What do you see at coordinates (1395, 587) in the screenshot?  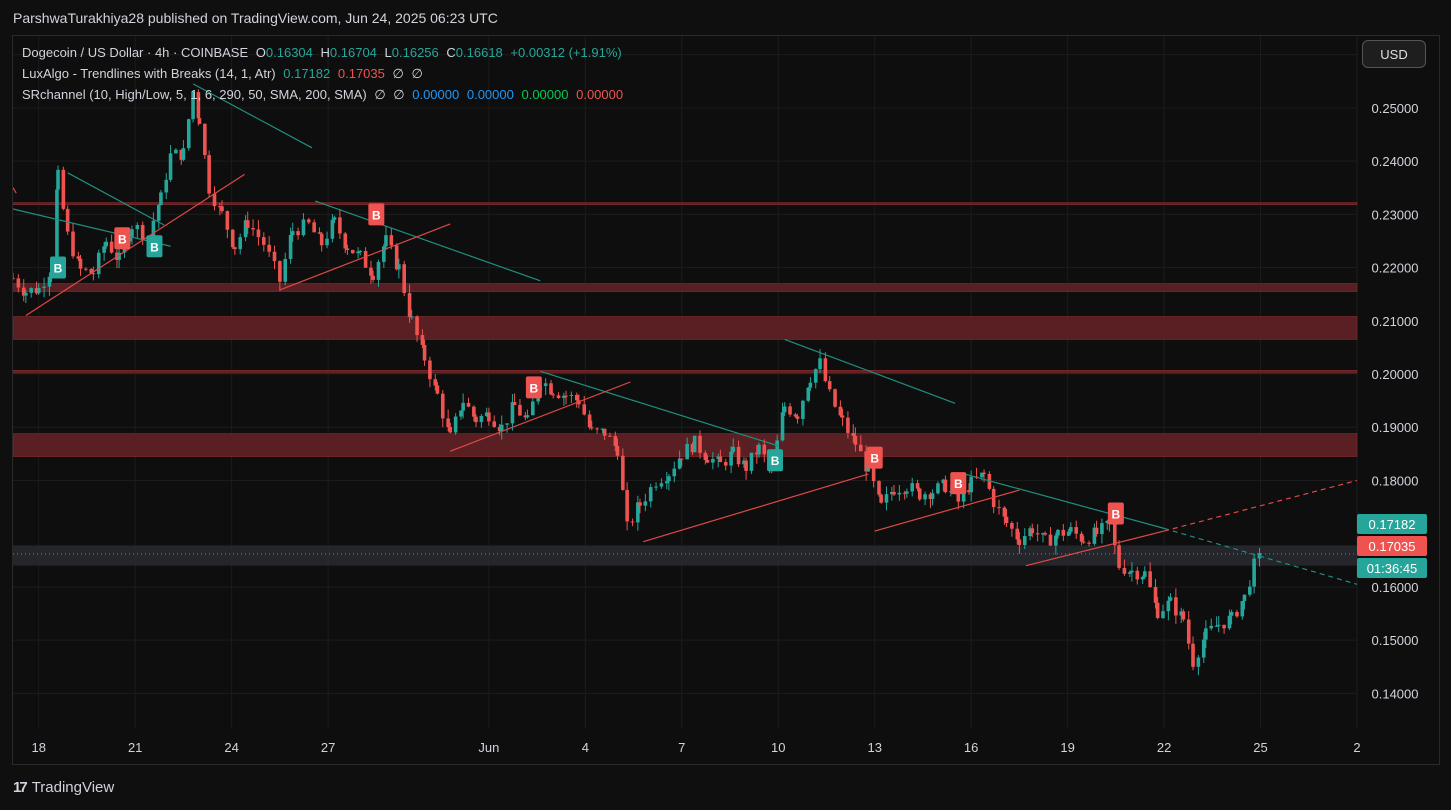 I see `y-tick-label: 0.16000` at bounding box center [1395, 587].